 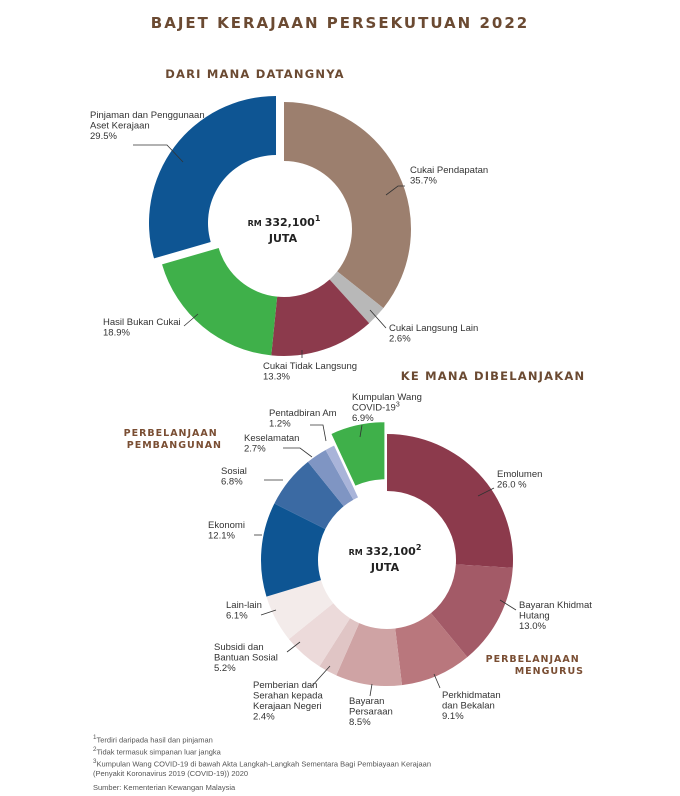 What do you see at coordinates (293, 550) in the screenshot?
I see `slice-ekonomi` at bounding box center [293, 550].